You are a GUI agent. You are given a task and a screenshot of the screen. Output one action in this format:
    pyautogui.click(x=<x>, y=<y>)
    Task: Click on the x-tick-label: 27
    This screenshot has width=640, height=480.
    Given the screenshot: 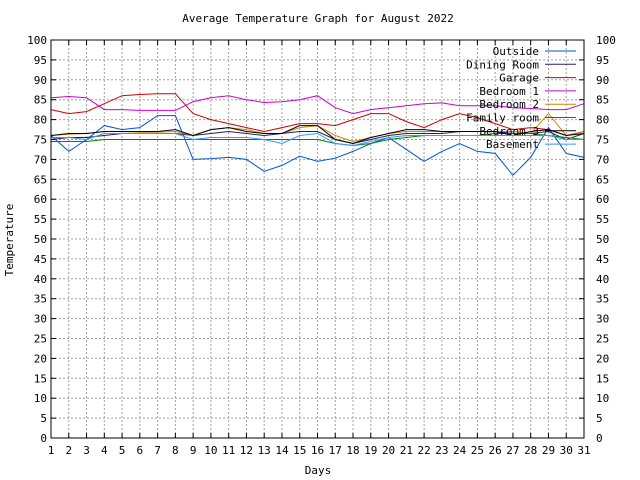 What is the action you would take?
    pyautogui.click(x=512, y=450)
    